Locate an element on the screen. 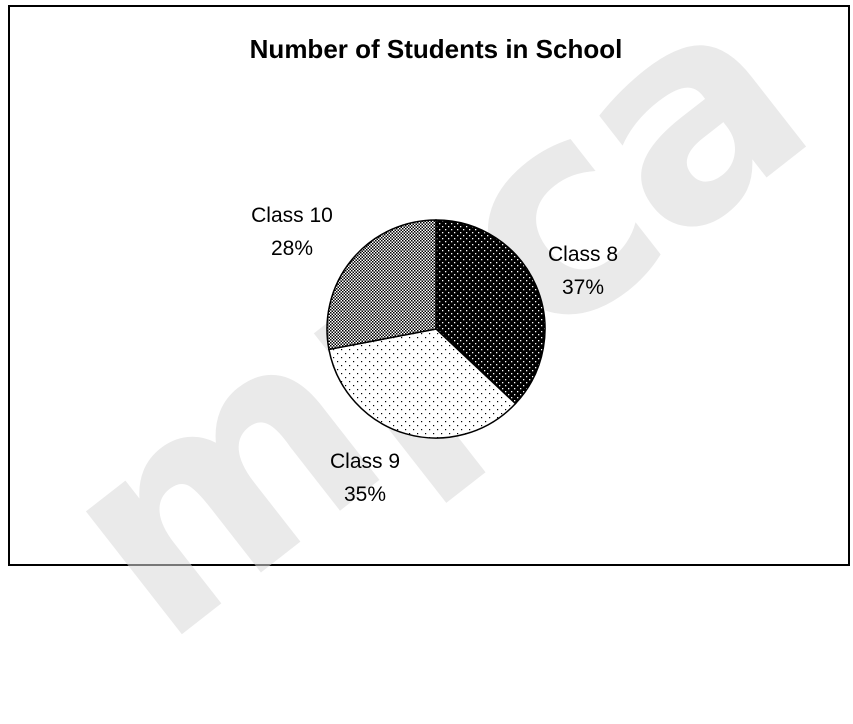 The height and width of the screenshot is (724, 853). slice-label-class-8: Class 8 is located at coordinates (583, 254).